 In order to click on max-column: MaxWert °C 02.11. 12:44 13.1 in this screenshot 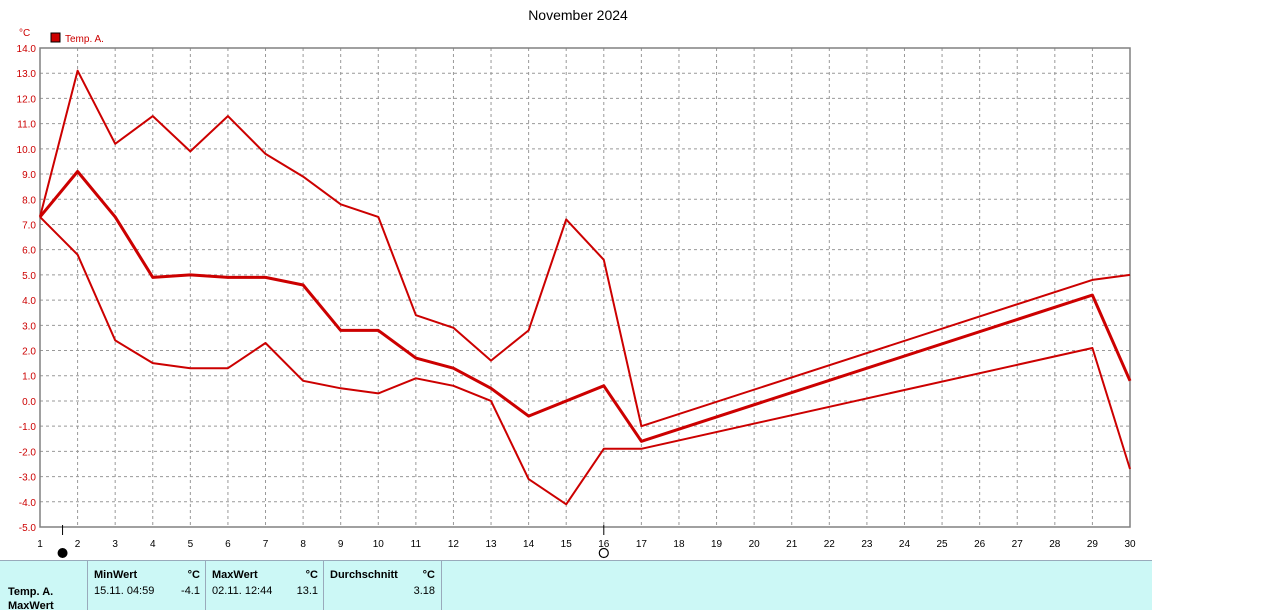, I will do `click(264, 585)`.